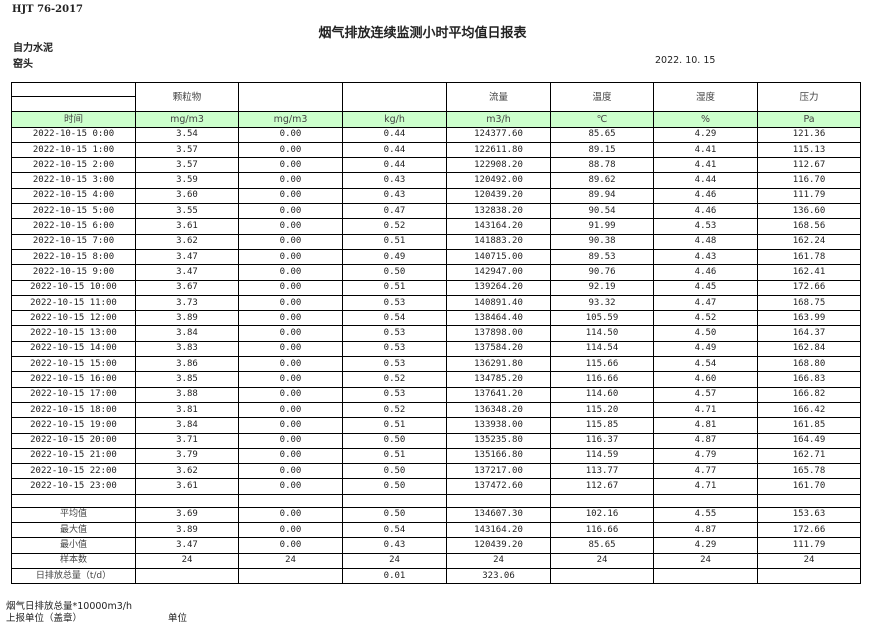  Describe the element at coordinates (705, 287) in the screenshot. I see `value-cell: 4.45` at that location.